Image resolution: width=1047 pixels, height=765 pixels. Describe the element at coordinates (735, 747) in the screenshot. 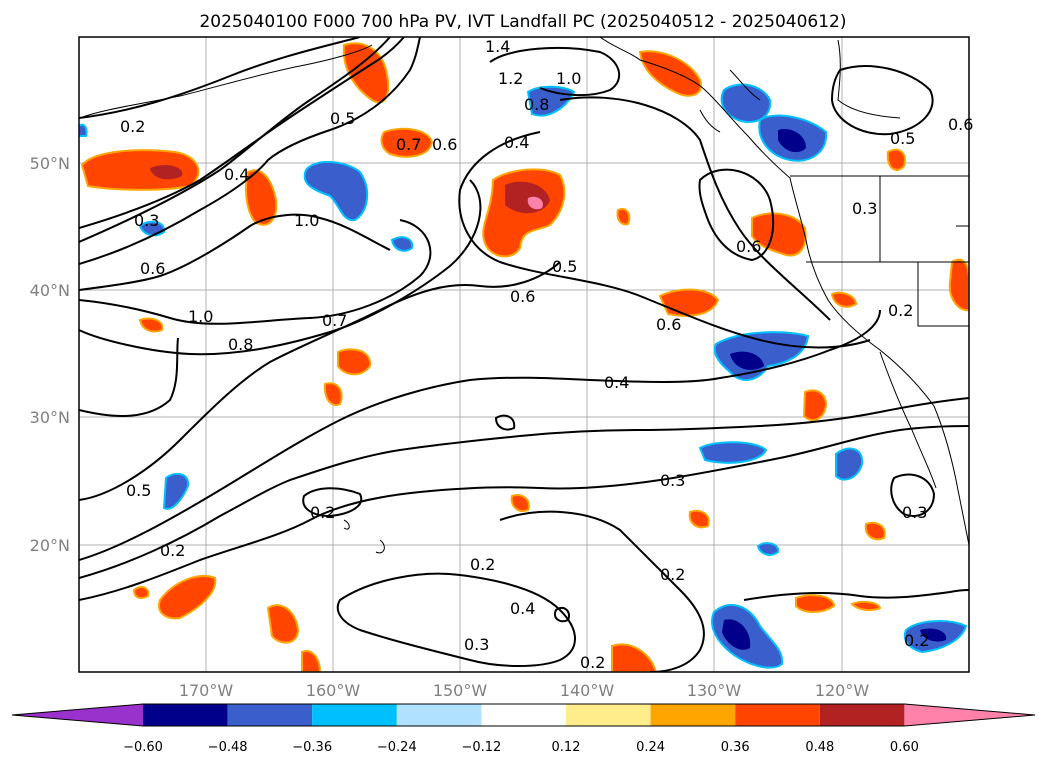

I see `colorbar-tick-label: 0.36` at that location.